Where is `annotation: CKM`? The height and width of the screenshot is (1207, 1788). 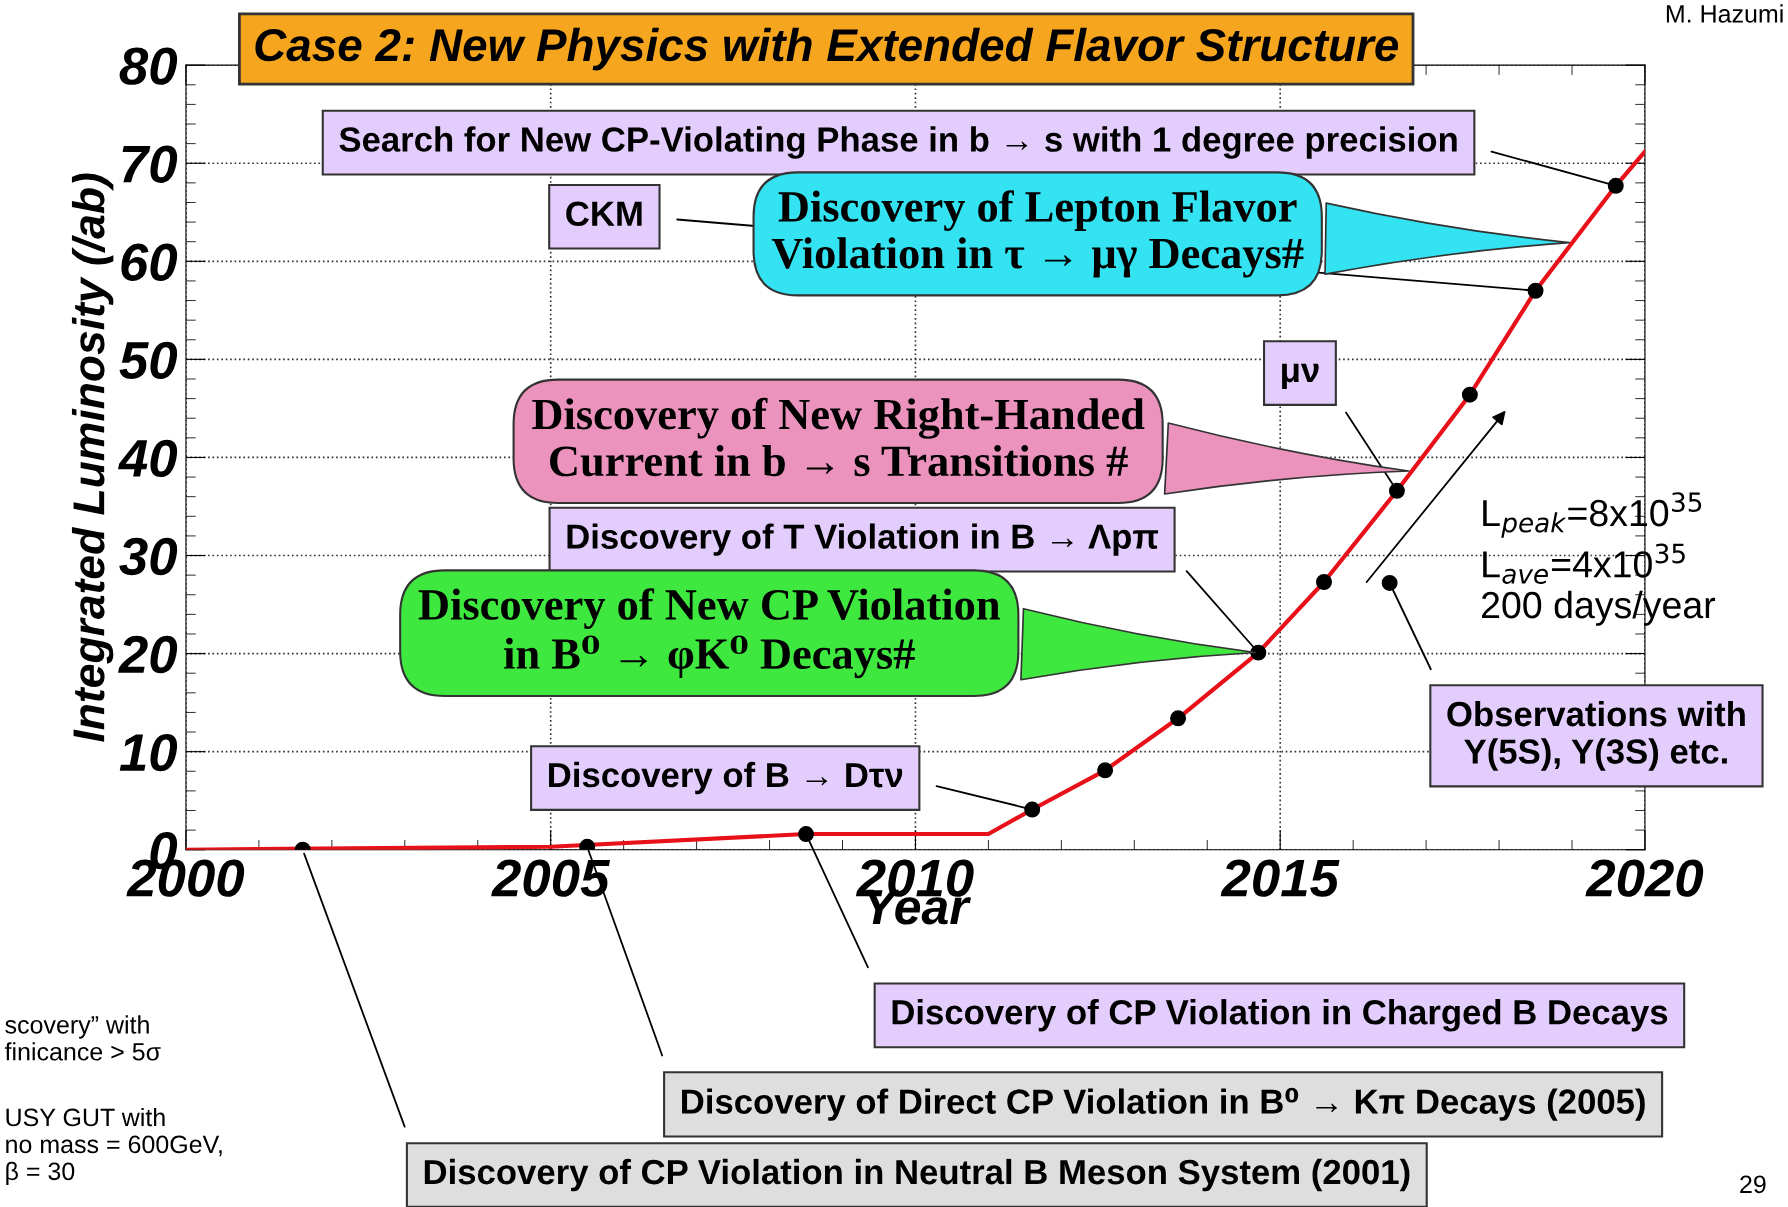
annotation: CKM is located at coordinates (604, 214).